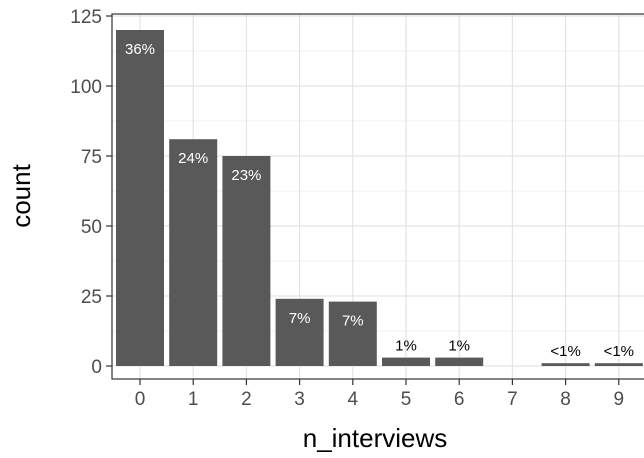 The width and height of the screenshot is (644, 458). Describe the element at coordinates (21, 195) in the screenshot. I see `y-axis-title: count` at that location.